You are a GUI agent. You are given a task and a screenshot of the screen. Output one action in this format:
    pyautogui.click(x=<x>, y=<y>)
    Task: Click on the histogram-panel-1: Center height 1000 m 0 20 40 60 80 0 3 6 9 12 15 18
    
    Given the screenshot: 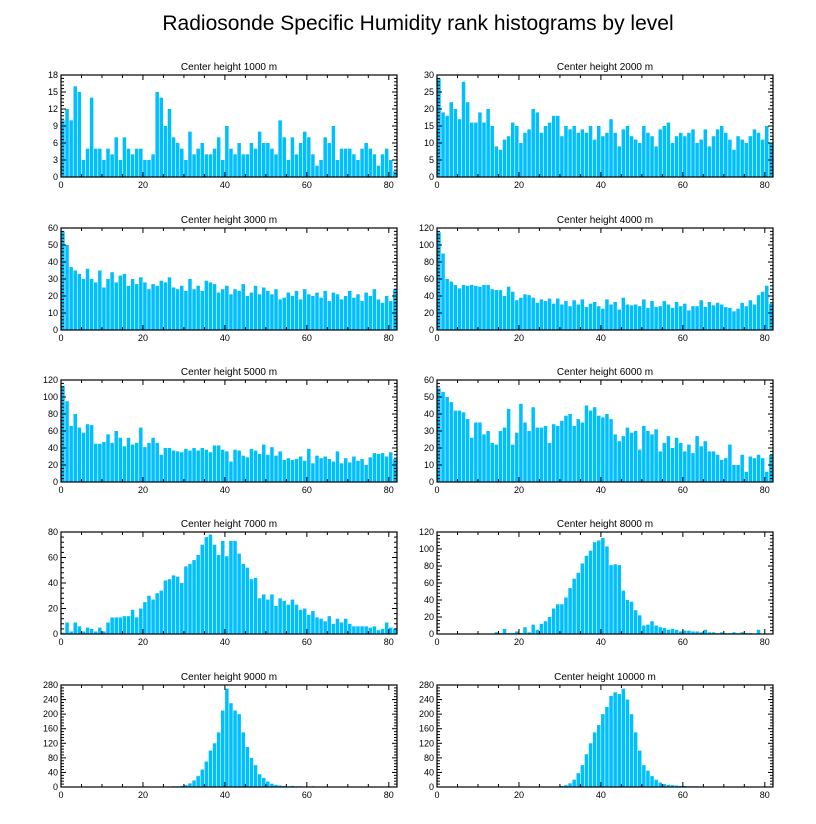 What is the action you would take?
    pyautogui.click(x=223, y=126)
    